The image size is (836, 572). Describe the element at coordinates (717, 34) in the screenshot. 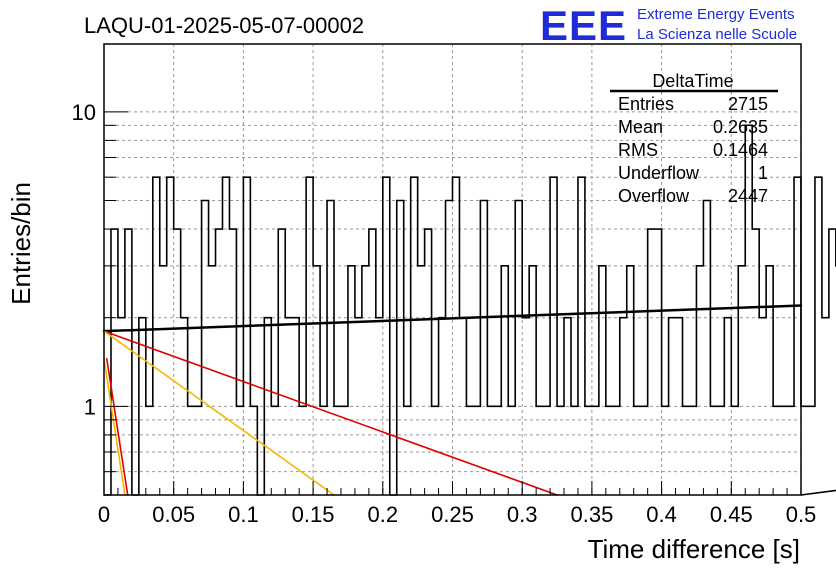

I see `logo-line2: La Scienza nelle Scuole` at that location.